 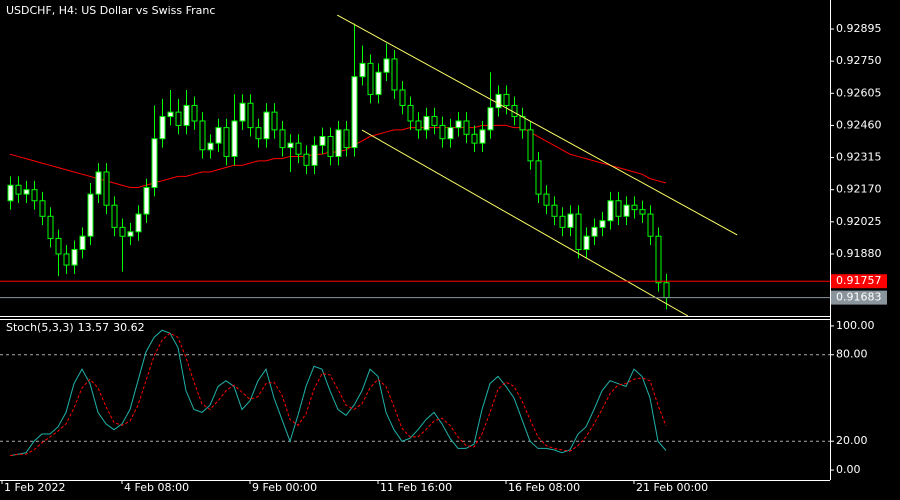 I want to click on x-tick-label: 21 Feb 00:00, so click(x=672, y=487).